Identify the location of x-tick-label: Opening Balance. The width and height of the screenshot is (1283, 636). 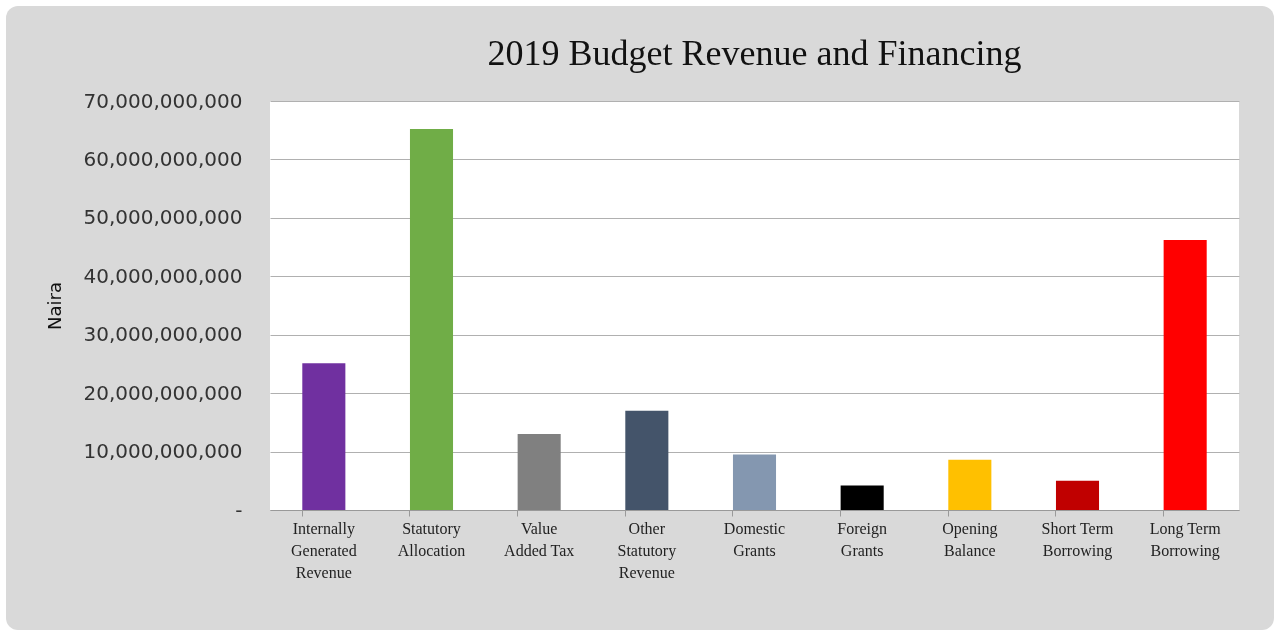
(970, 539).